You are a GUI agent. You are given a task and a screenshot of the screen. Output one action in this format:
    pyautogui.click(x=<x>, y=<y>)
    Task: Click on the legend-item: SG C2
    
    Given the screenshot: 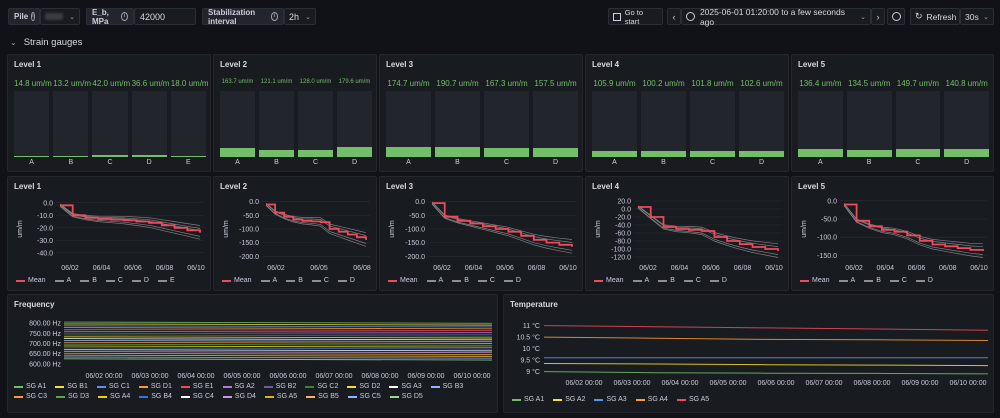 What is the action you would take?
    pyautogui.click(x=321, y=386)
    